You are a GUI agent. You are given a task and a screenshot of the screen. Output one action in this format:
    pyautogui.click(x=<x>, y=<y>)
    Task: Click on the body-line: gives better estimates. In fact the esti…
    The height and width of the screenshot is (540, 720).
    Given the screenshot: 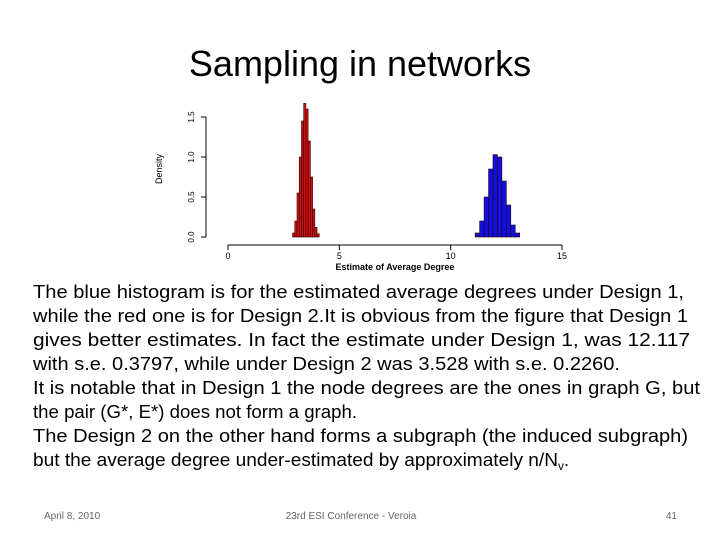 What is the action you would take?
    pyautogui.click(x=361, y=340)
    